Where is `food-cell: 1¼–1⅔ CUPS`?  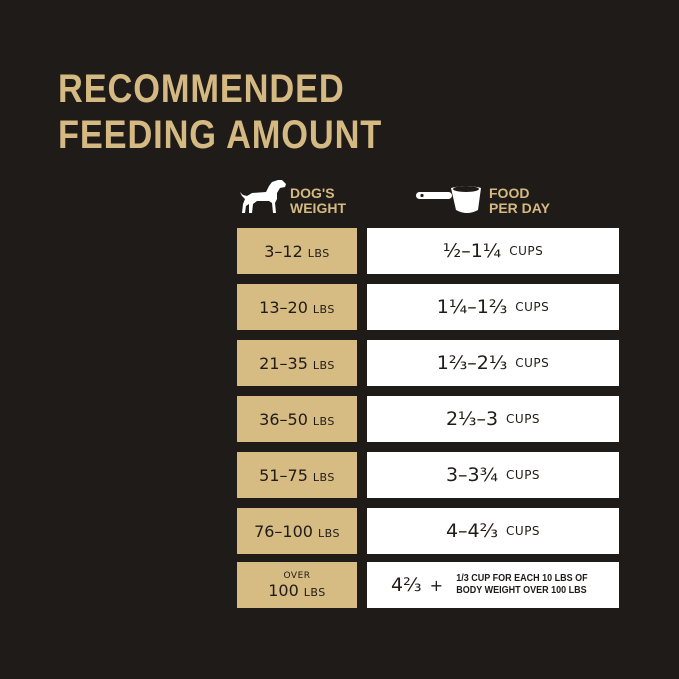
food-cell: 1¼–1⅔ CUPS is located at coordinates (493, 307).